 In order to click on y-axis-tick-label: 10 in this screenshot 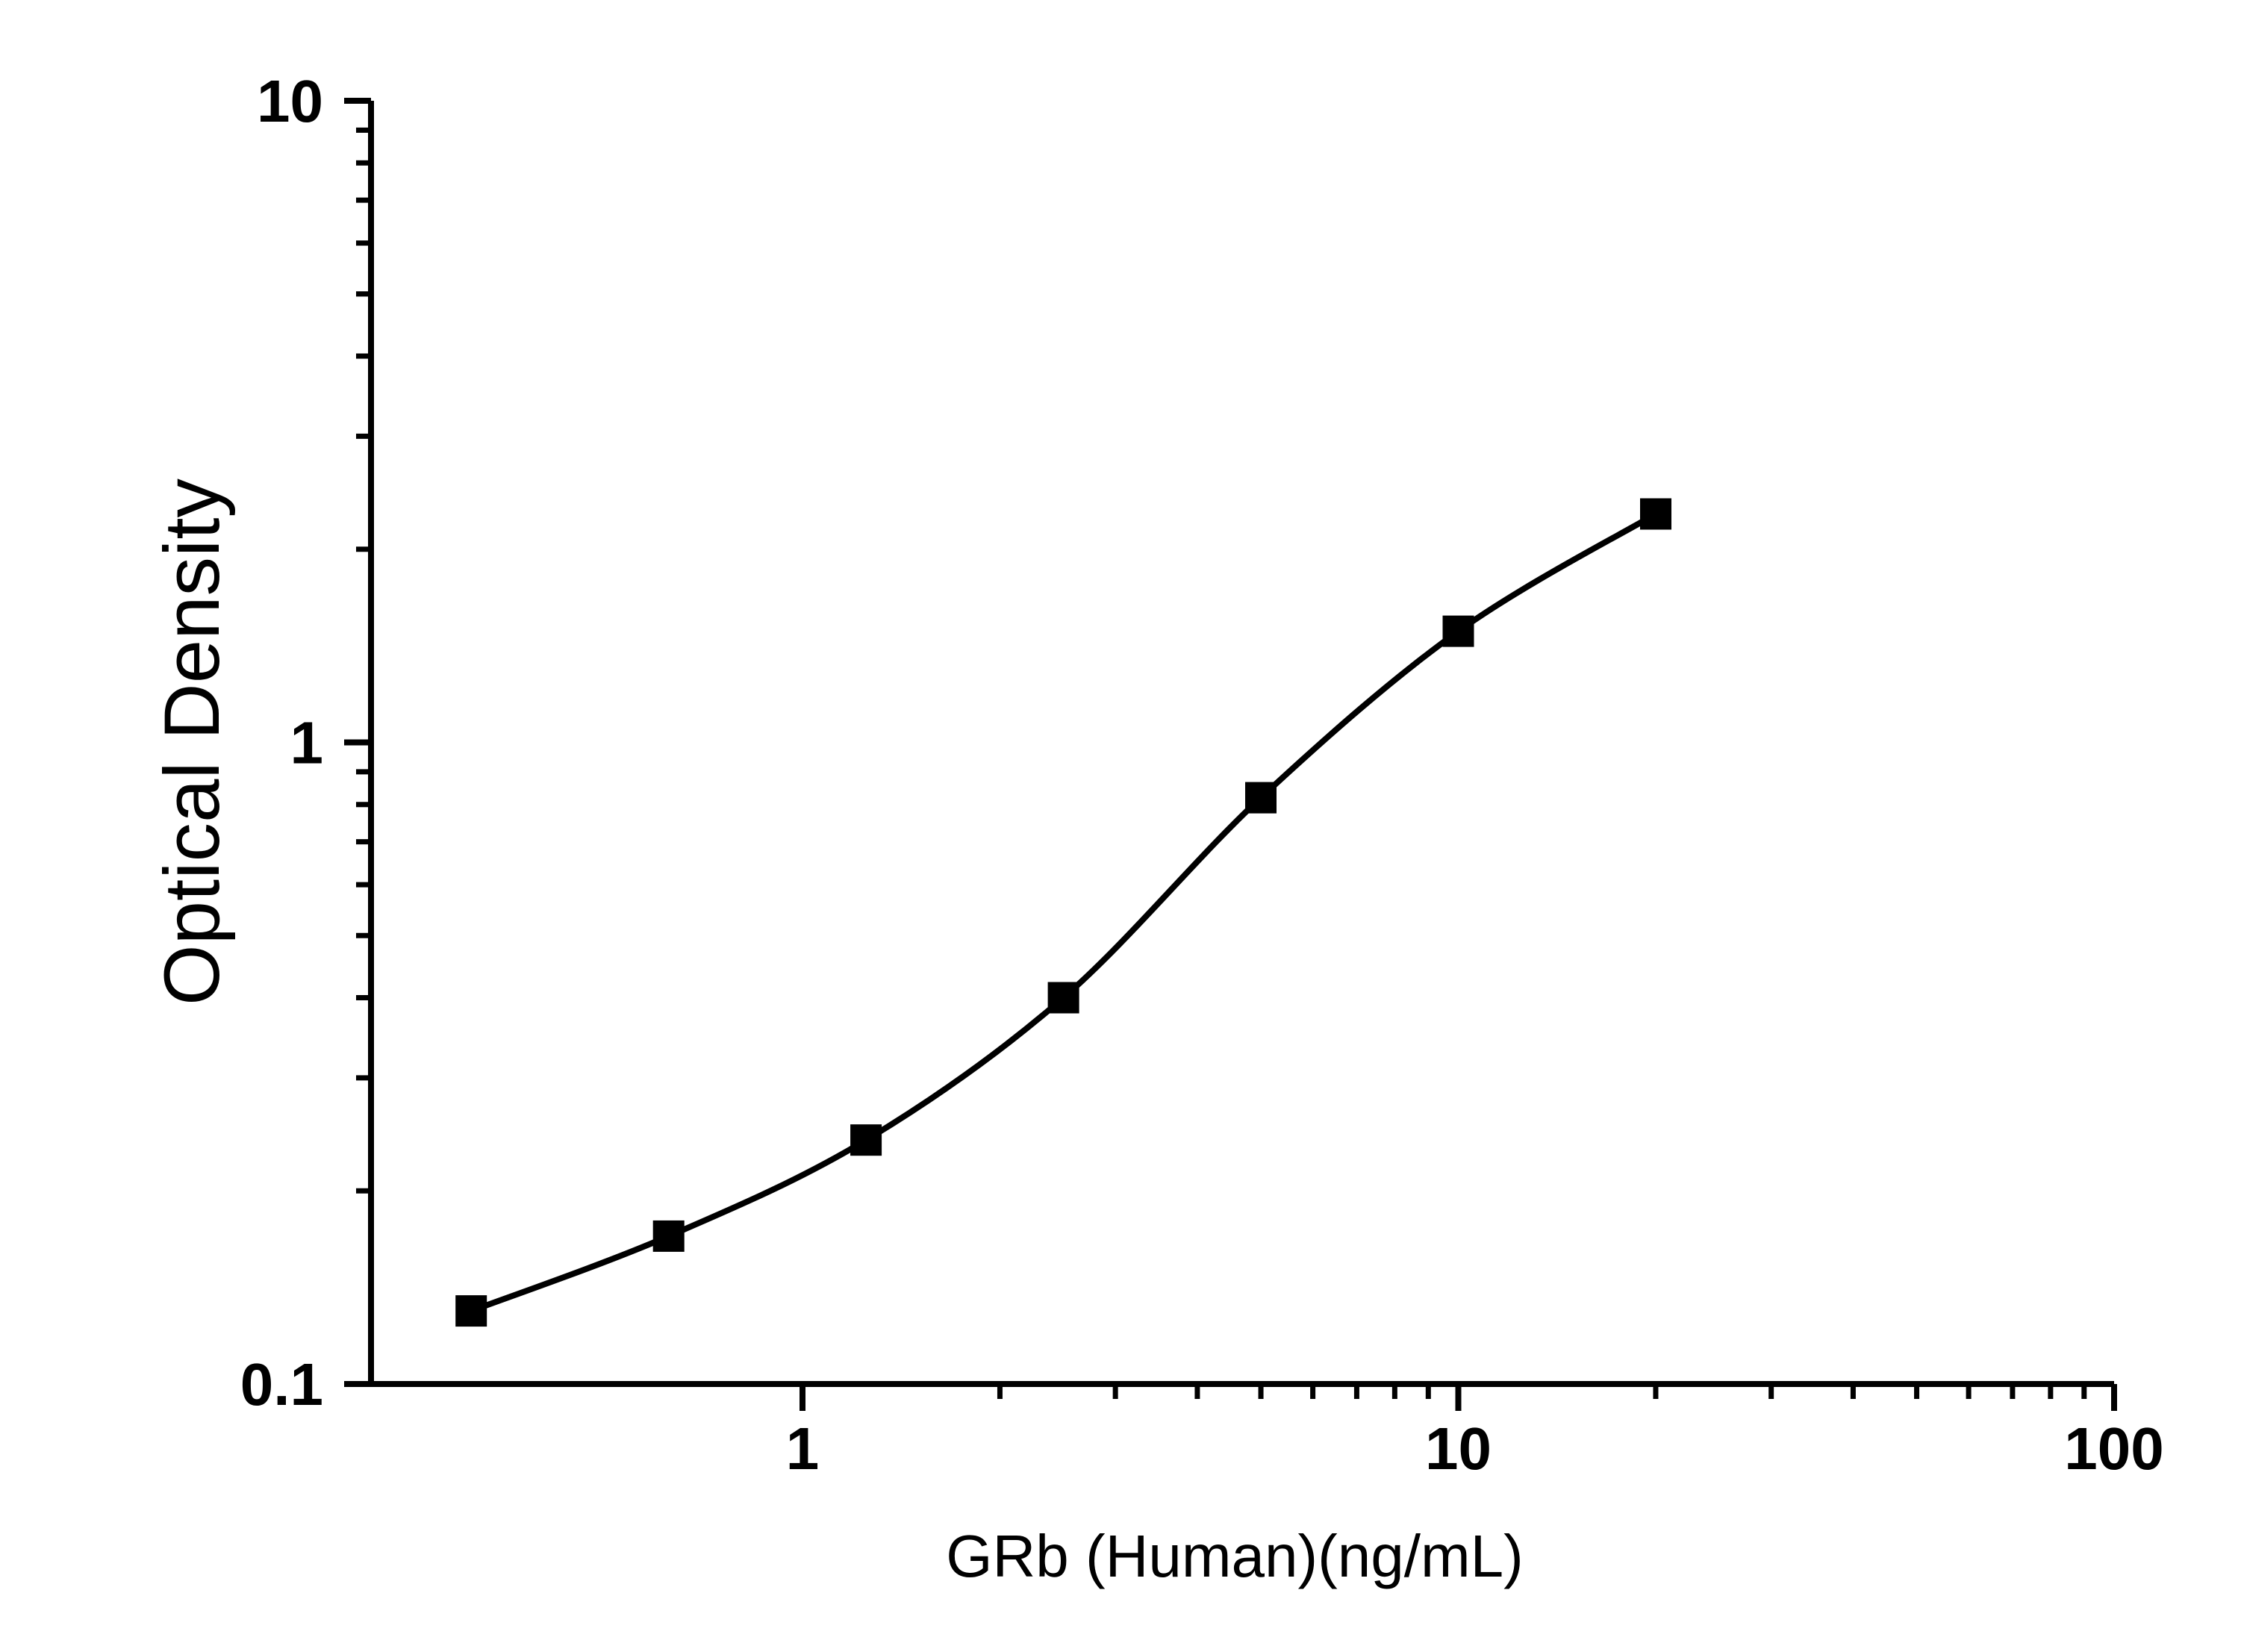, I will do `click(290, 101)`.